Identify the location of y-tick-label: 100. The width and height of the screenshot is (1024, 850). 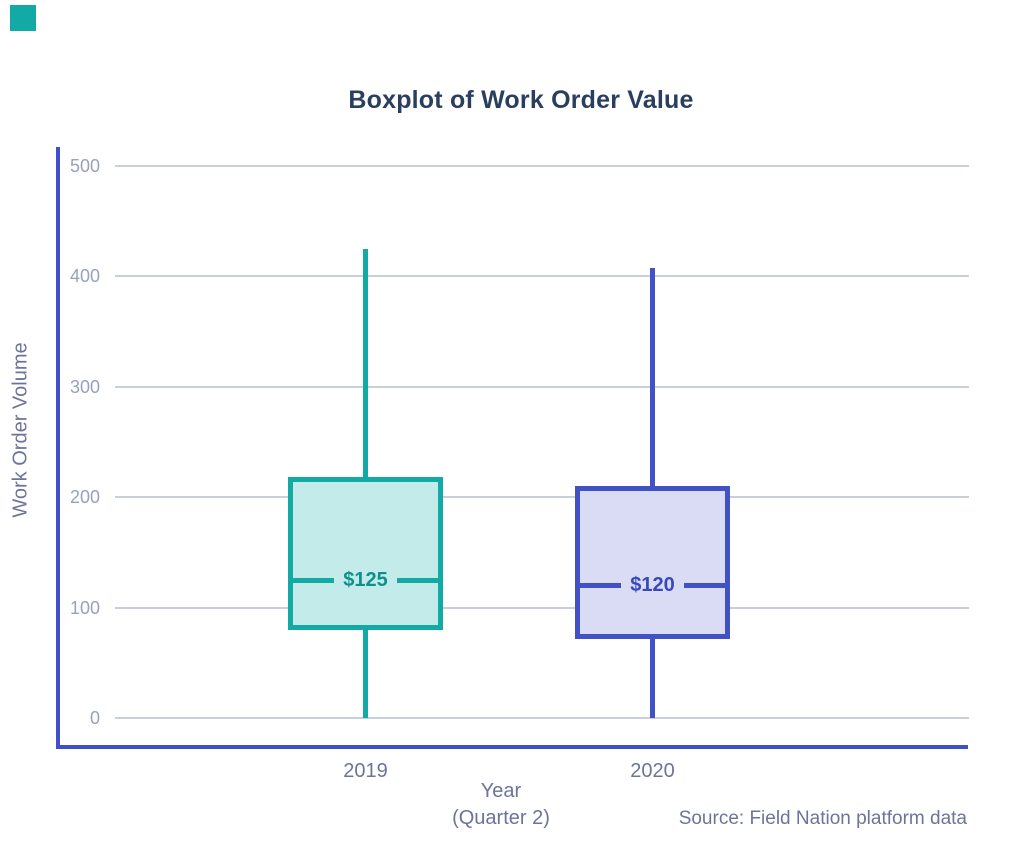
(84, 607).